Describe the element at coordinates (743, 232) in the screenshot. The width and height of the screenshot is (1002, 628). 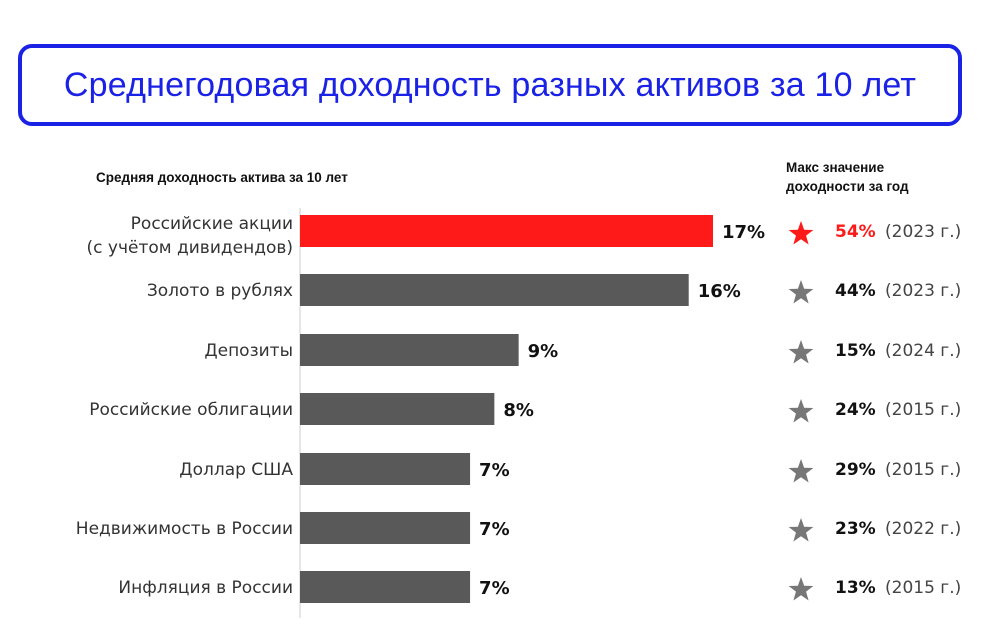
I see `data-label: 17%` at that location.